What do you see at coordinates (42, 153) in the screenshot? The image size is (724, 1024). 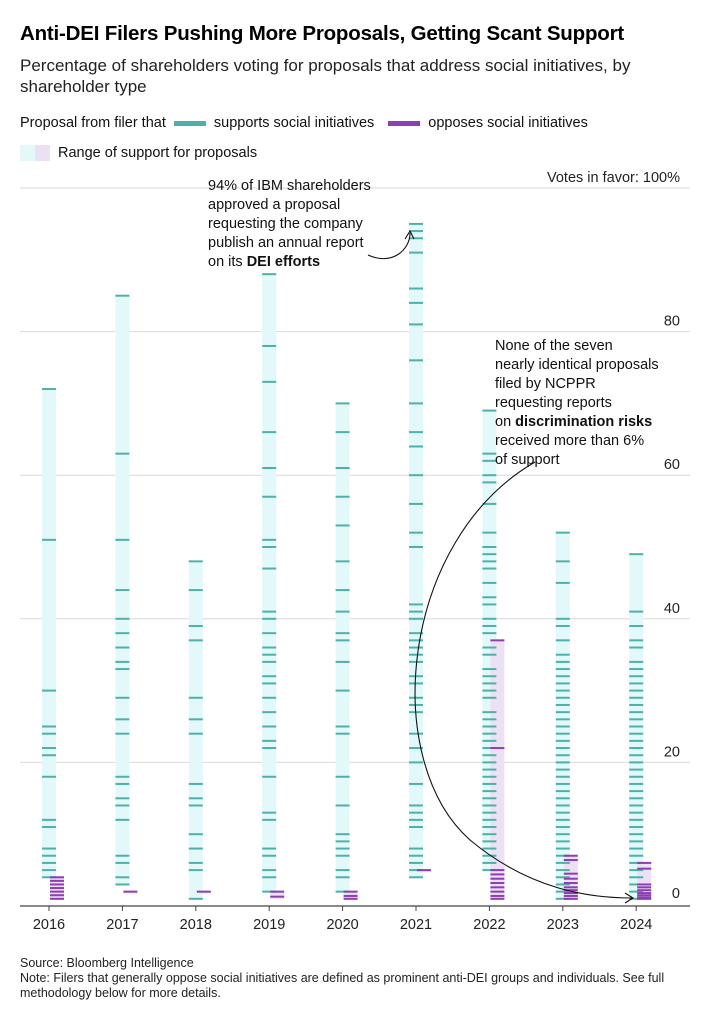 I see `legend-range-opposes-swatch` at bounding box center [42, 153].